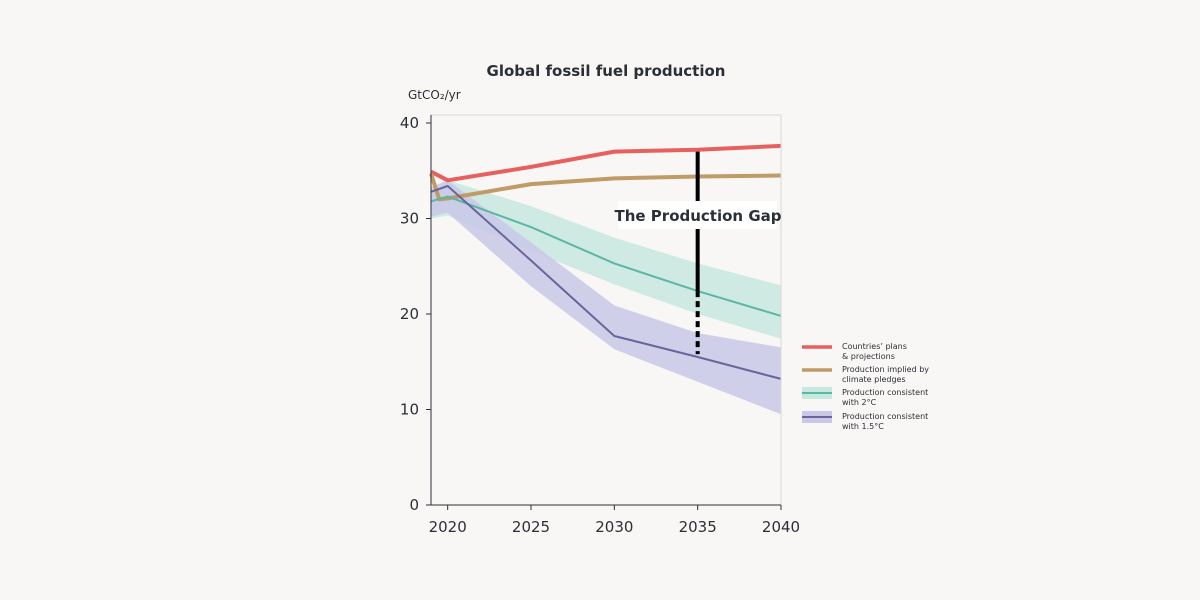  I want to click on legend-label: with 2°C, so click(859, 402).